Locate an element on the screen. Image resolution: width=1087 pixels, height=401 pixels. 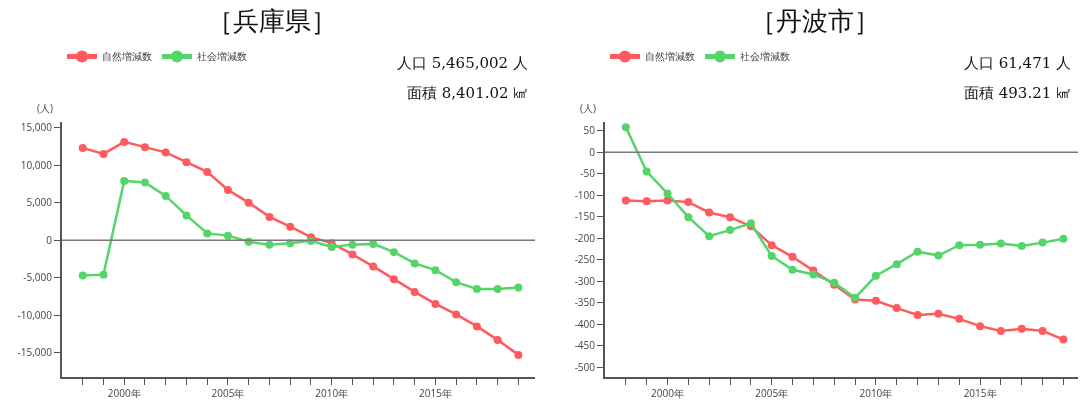
y-tick-label: -350 is located at coordinates (585, 302).